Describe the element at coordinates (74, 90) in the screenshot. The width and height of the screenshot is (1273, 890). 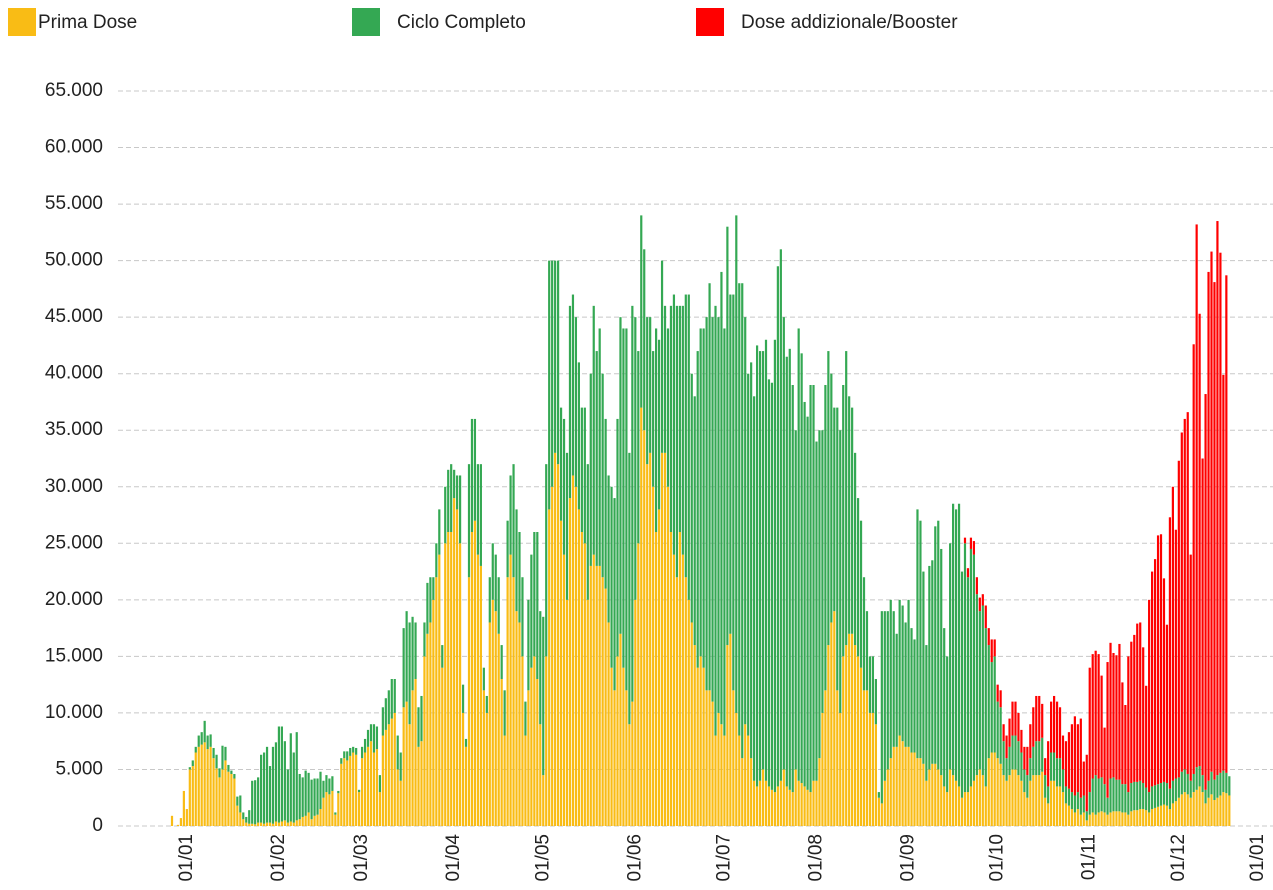
I see `y-tick-label: 65.000` at that location.